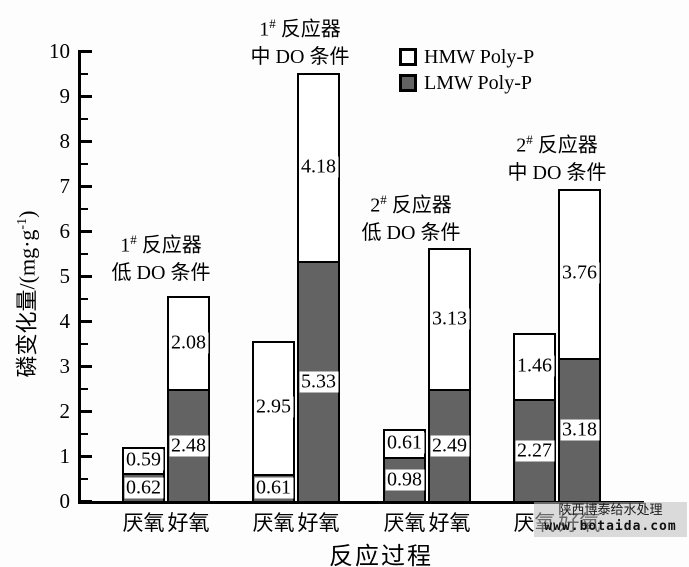 This screenshot has height=567, width=689. What do you see at coordinates (534, 450) in the screenshot?
I see `segment-value-label: 2.27` at bounding box center [534, 450].